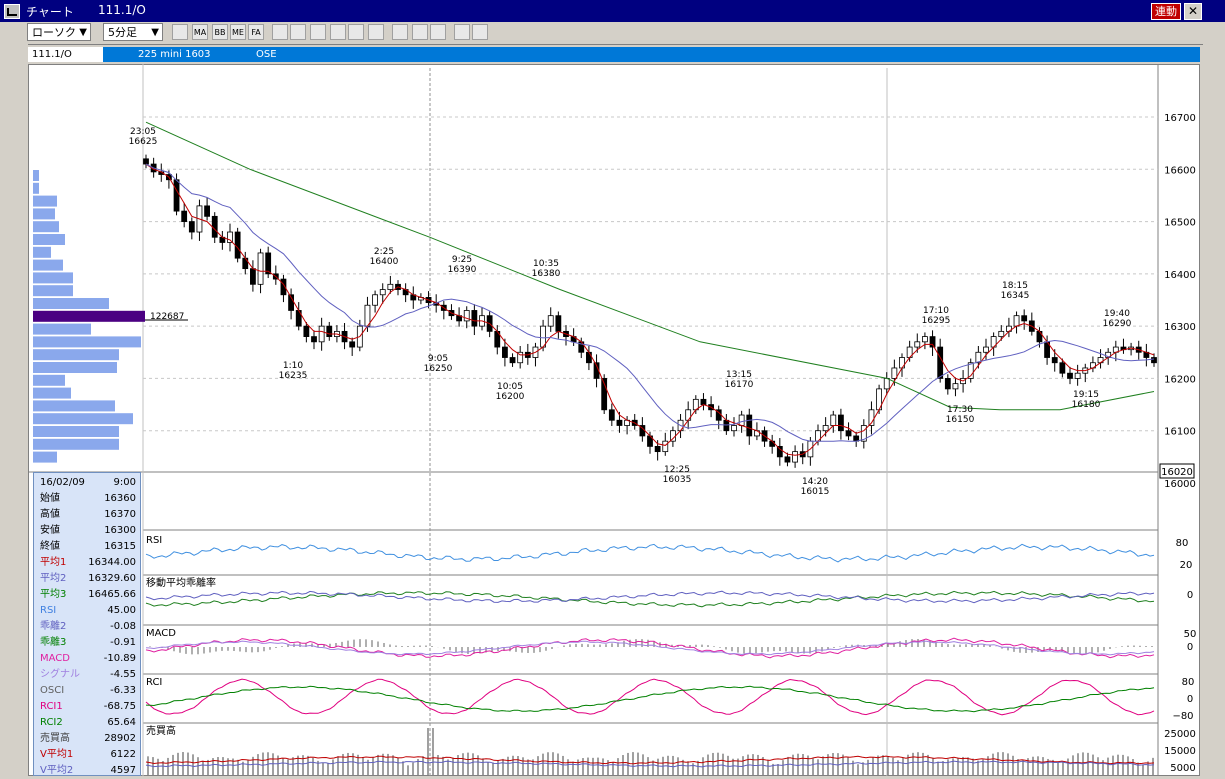 The width and height of the screenshot is (1225, 779). What do you see at coordinates (65, 54) in the screenshot?
I see `symbol-code: 111.1/O` at bounding box center [65, 54].